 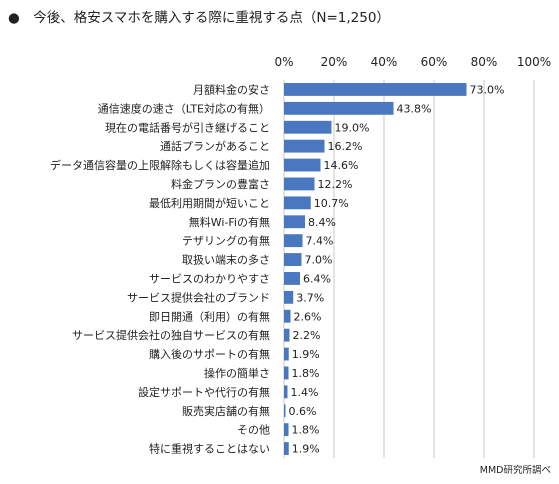 What do you see at coordinates (226, 411) in the screenshot?
I see `category-label: 販売実店舗の有無` at bounding box center [226, 411].